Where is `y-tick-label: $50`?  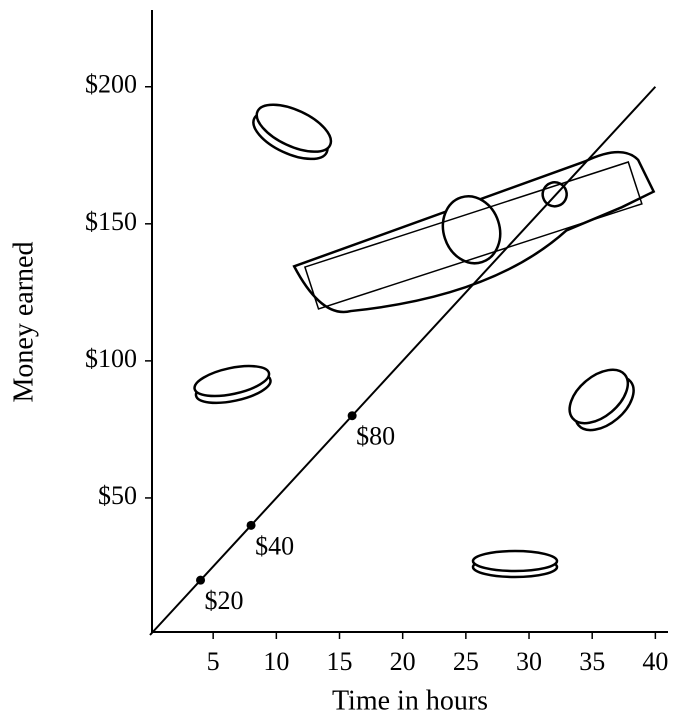
y-tick-label: $50 is located at coordinates (117, 495).